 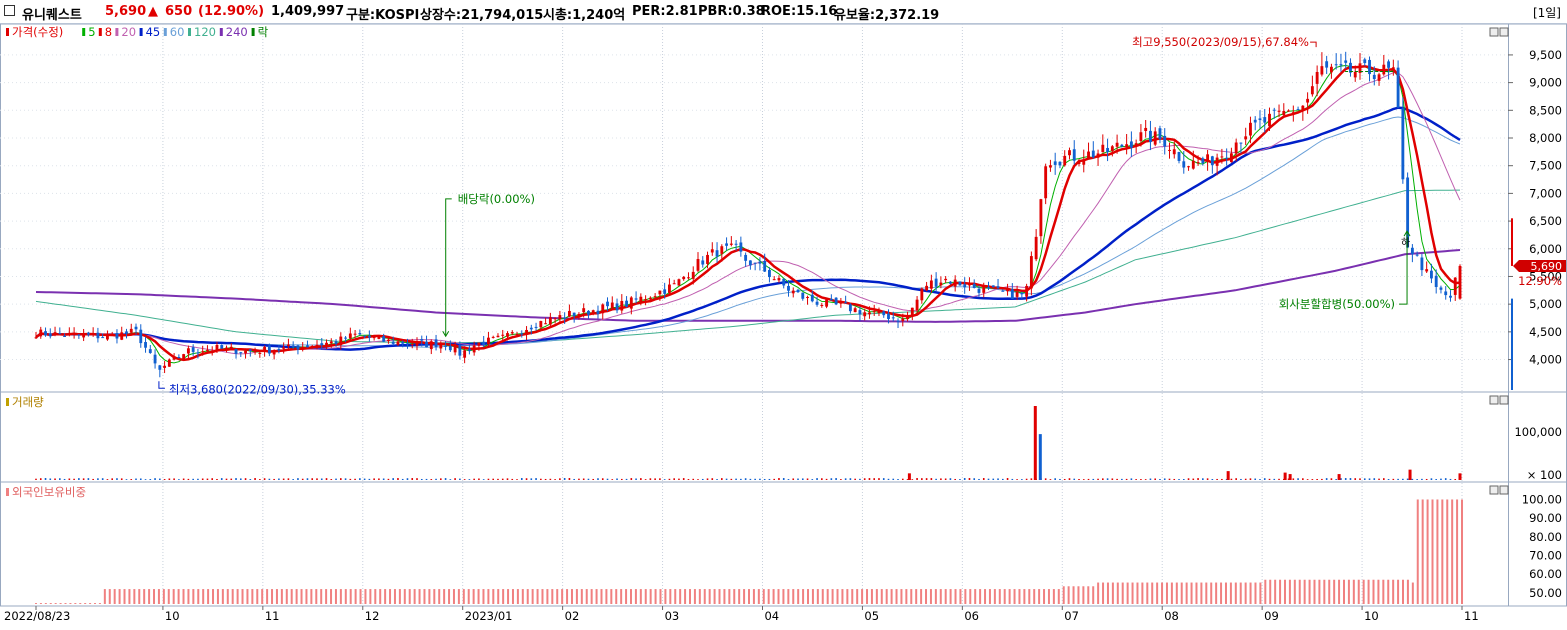 What do you see at coordinates (172, 616) in the screenshot?
I see `date-tick-label: 10` at bounding box center [172, 616].